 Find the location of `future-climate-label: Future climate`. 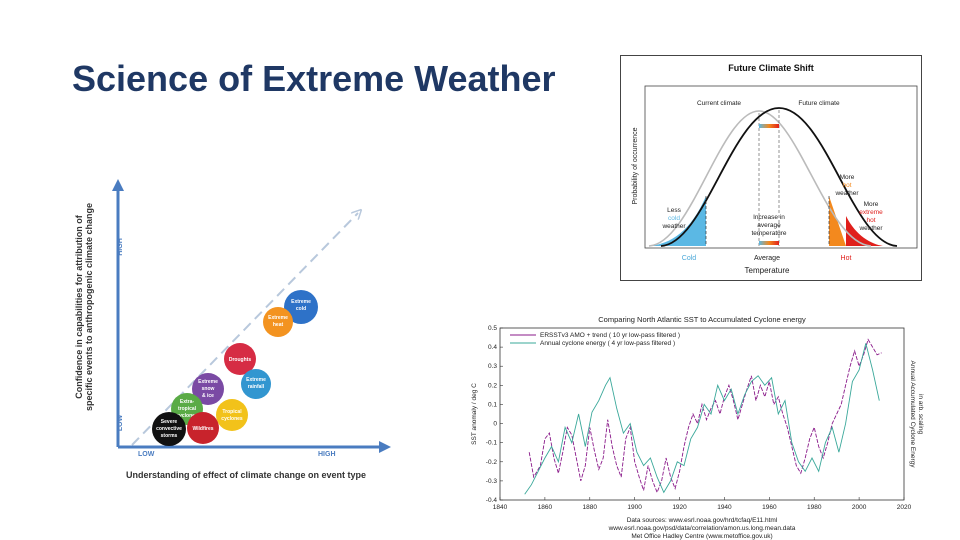

future-climate-label: Future climate is located at coordinates (819, 103).